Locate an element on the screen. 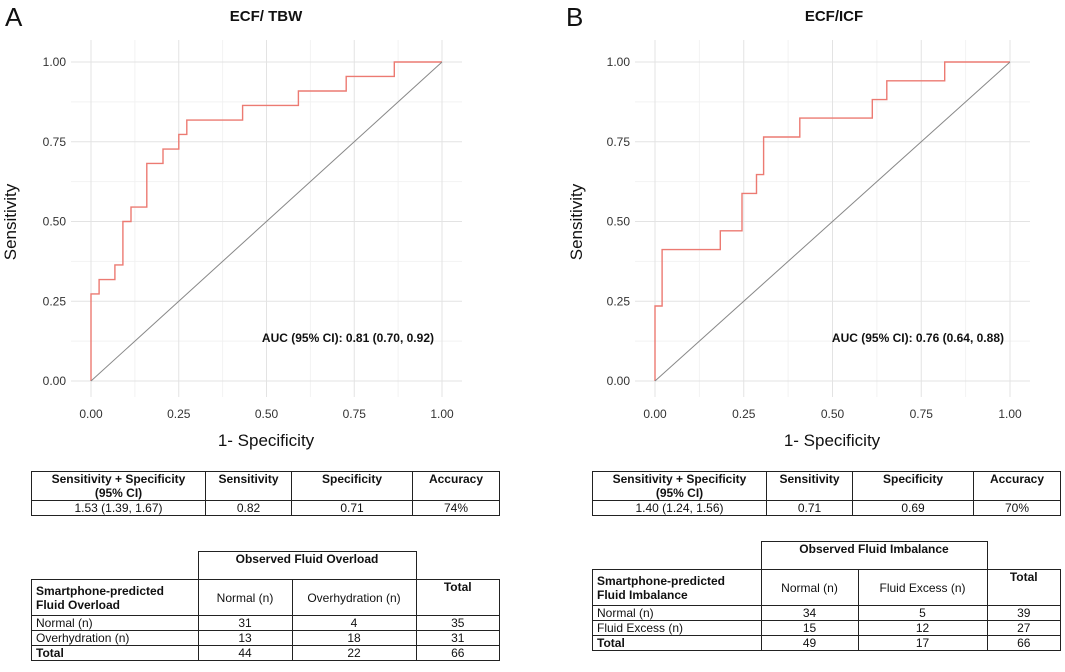 This screenshot has width=1065, height=672. cell-value: 12 is located at coordinates (922, 628).